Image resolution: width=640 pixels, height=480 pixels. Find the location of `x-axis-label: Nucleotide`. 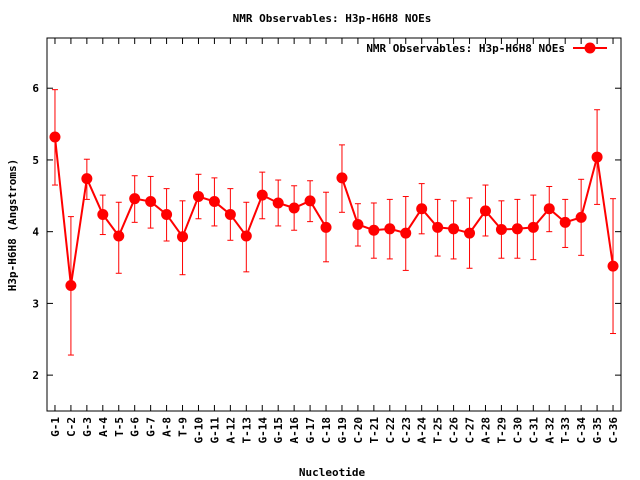

x-axis-label: Nucleotide is located at coordinates (332, 472).